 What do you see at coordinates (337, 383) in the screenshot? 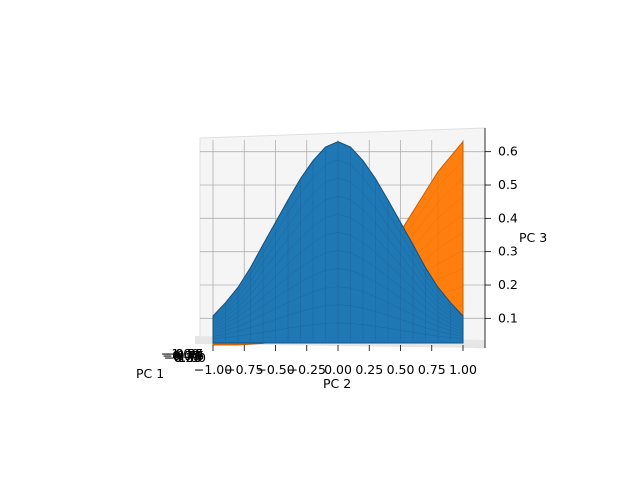
I see `y-axis-label: PC 2` at bounding box center [337, 383].